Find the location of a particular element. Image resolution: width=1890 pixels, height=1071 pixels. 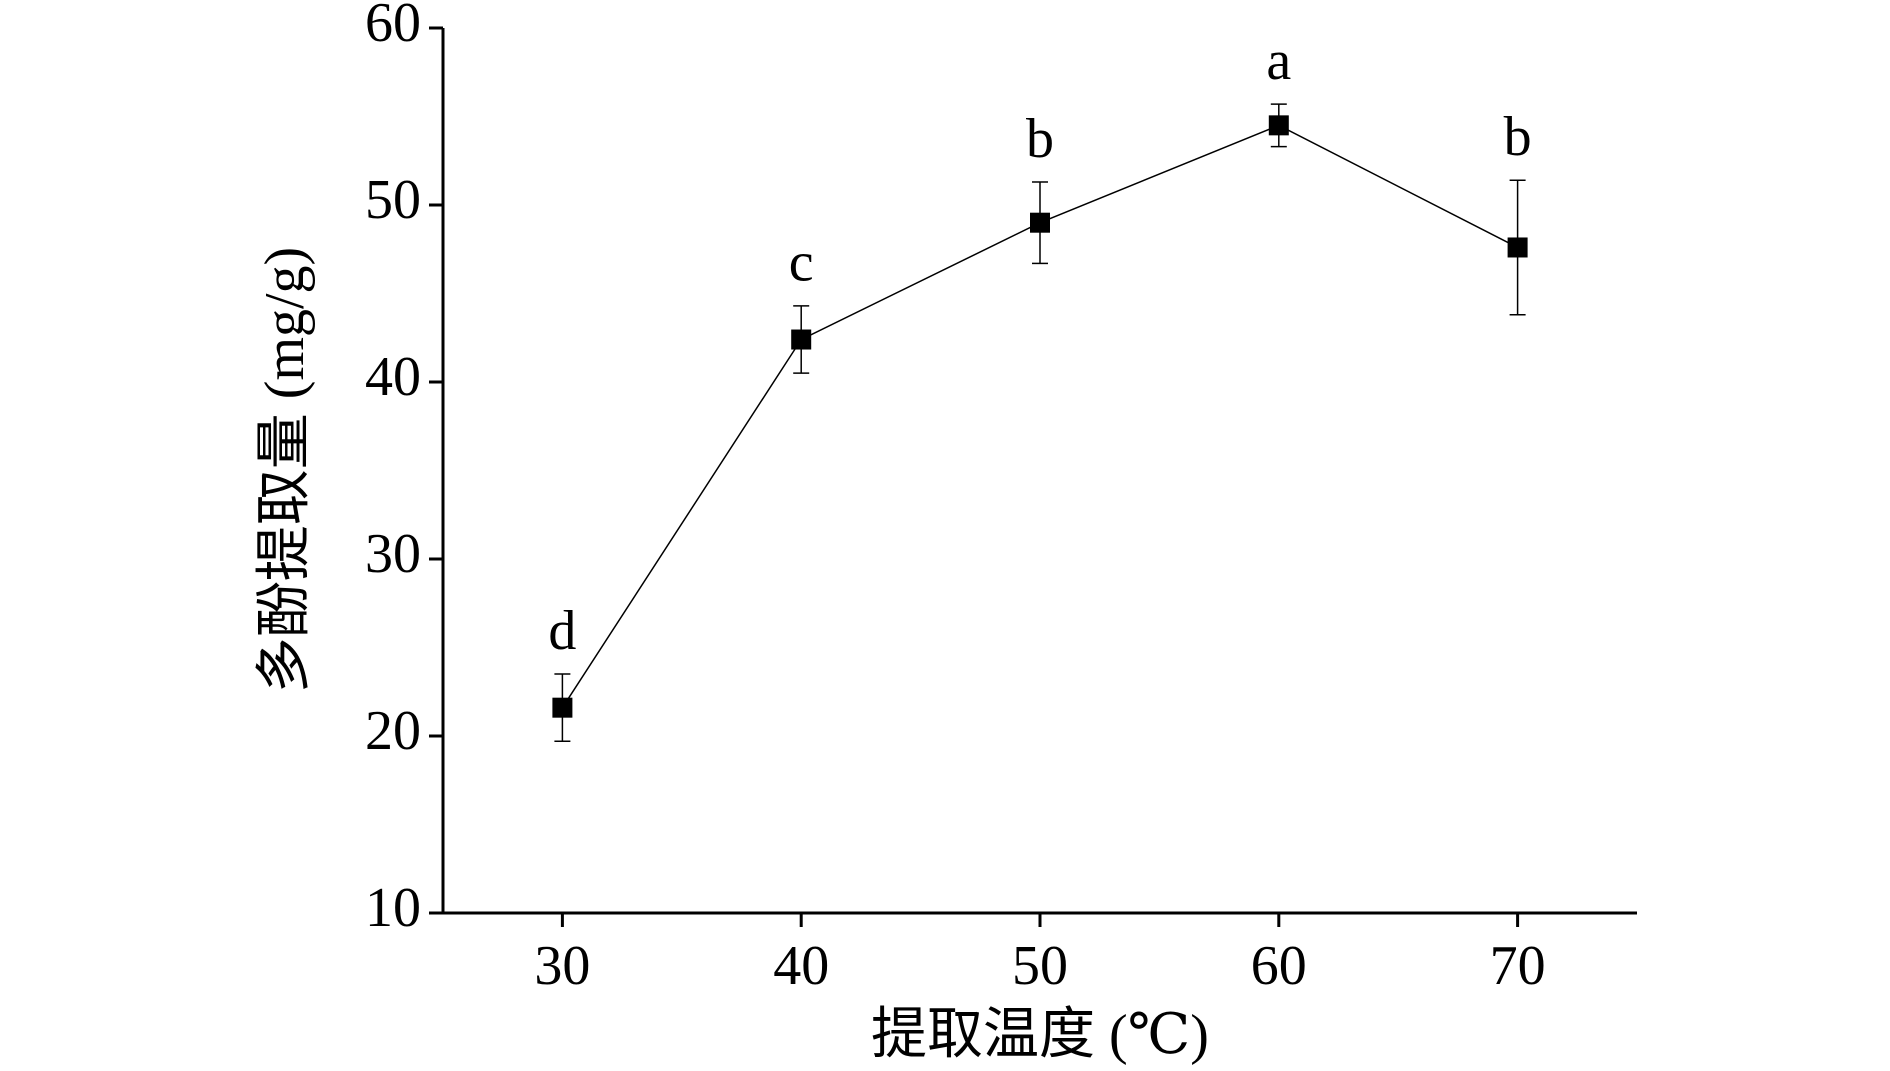

x-axis-label: 提取温度 (℃) is located at coordinates (1040, 1035).